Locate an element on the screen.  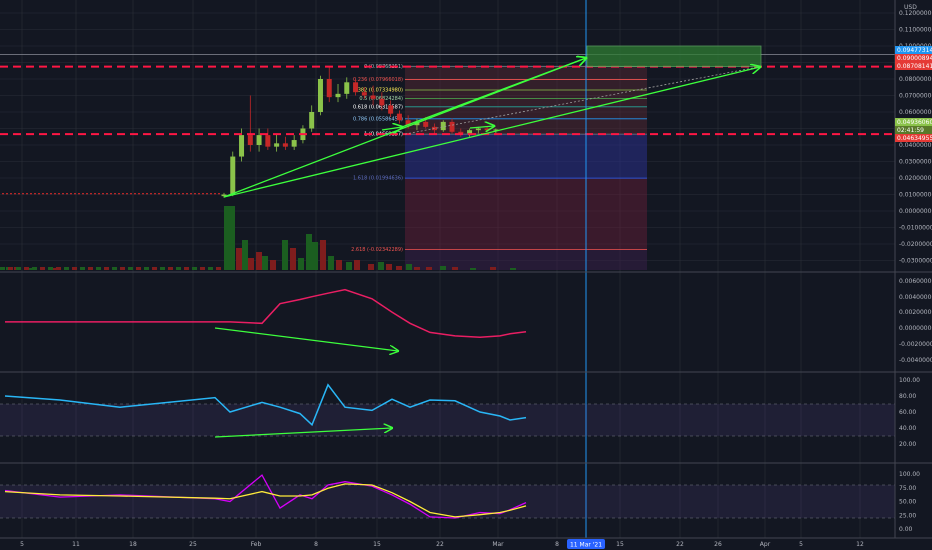
currency-label: USD is located at coordinates (910, 7).